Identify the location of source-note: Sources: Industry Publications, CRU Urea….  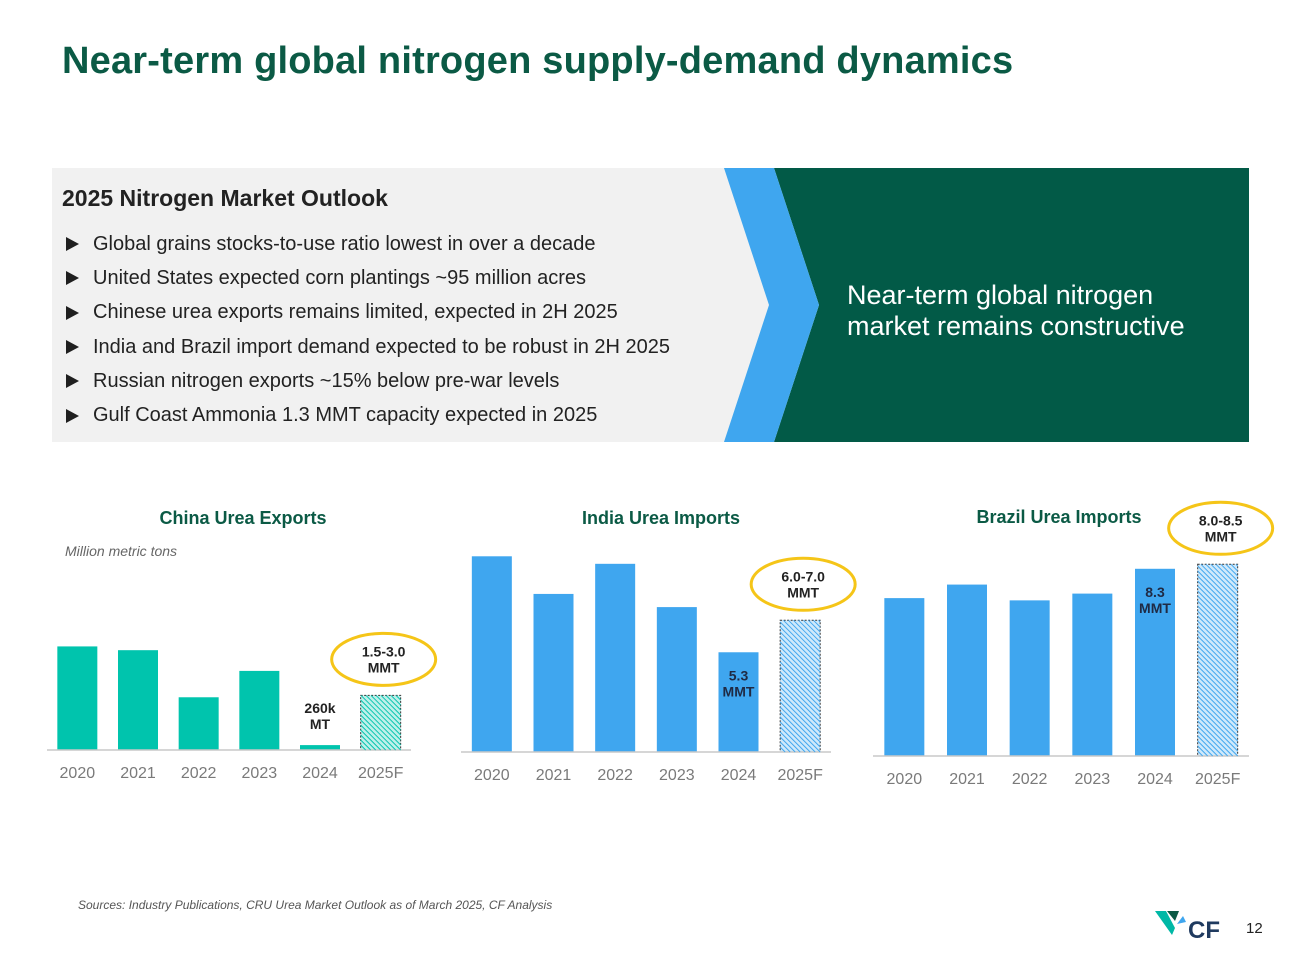
(315, 905).